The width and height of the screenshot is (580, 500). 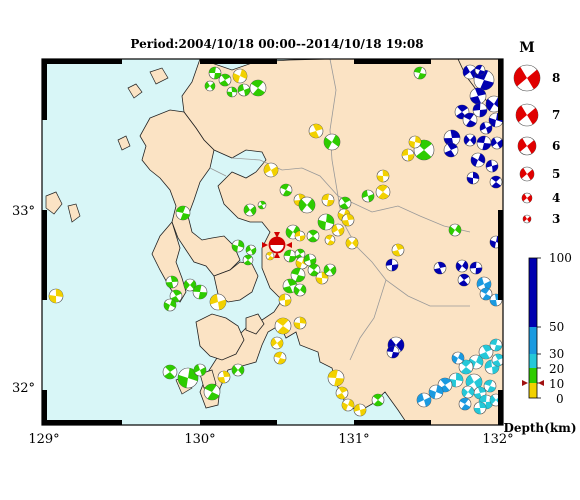 I want to click on islet-w5, so click(x=124, y=143).